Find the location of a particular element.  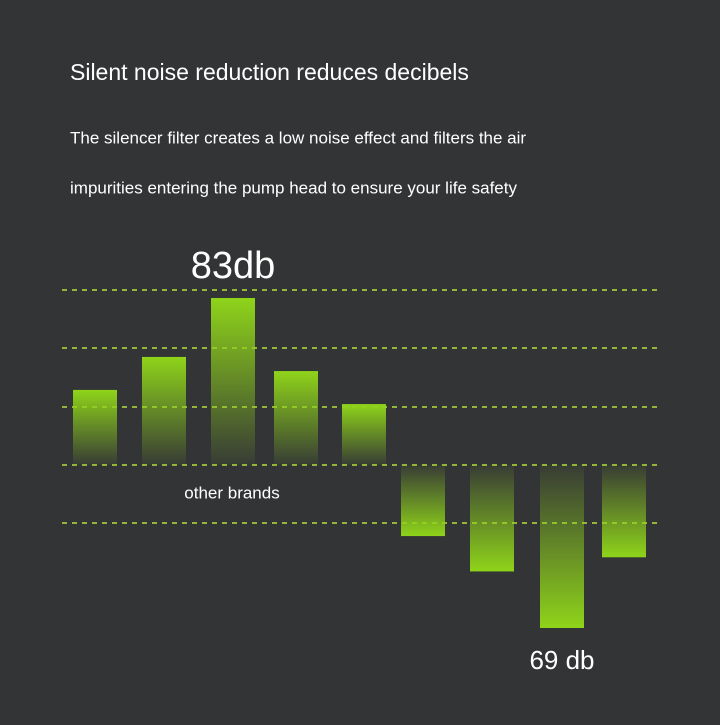

value-label: 69 db is located at coordinates (561, 660).